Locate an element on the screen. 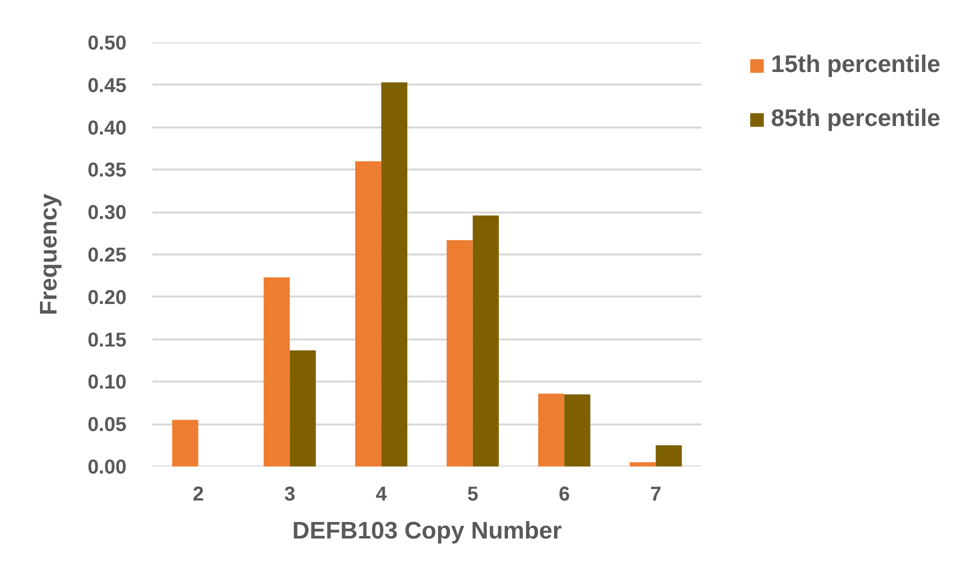  y-tick-label: 0.00 is located at coordinates (107, 467).